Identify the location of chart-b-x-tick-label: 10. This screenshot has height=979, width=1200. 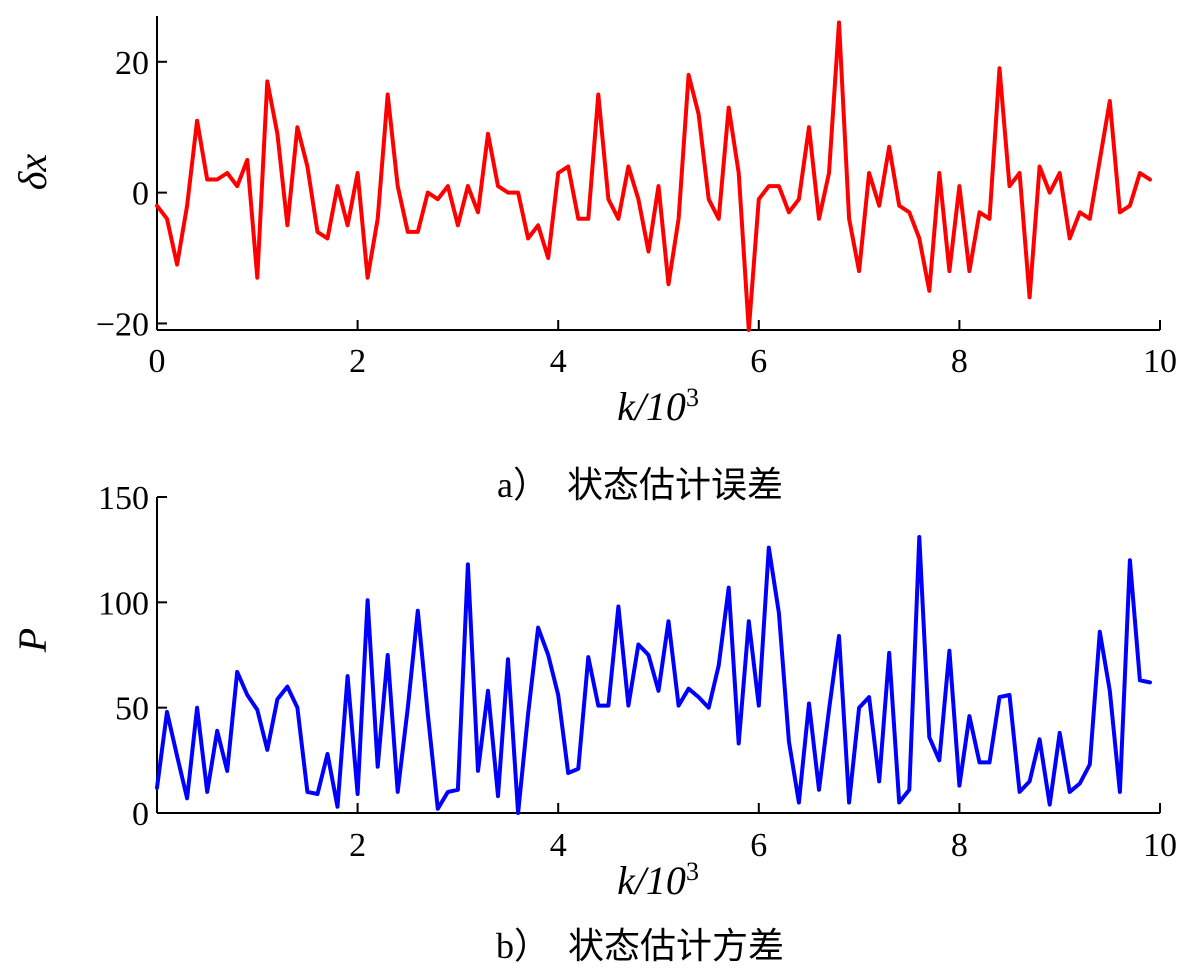
(1160, 845).